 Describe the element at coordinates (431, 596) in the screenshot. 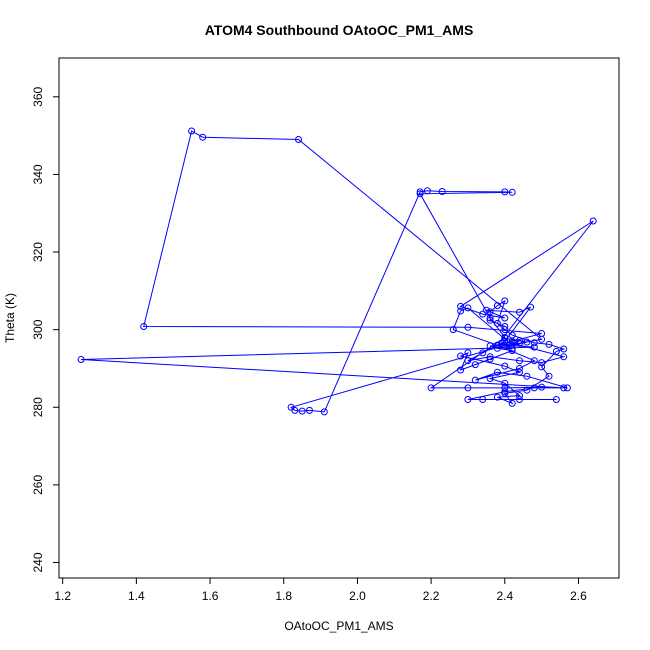

I see `x-tick-label: 2.2` at that location.